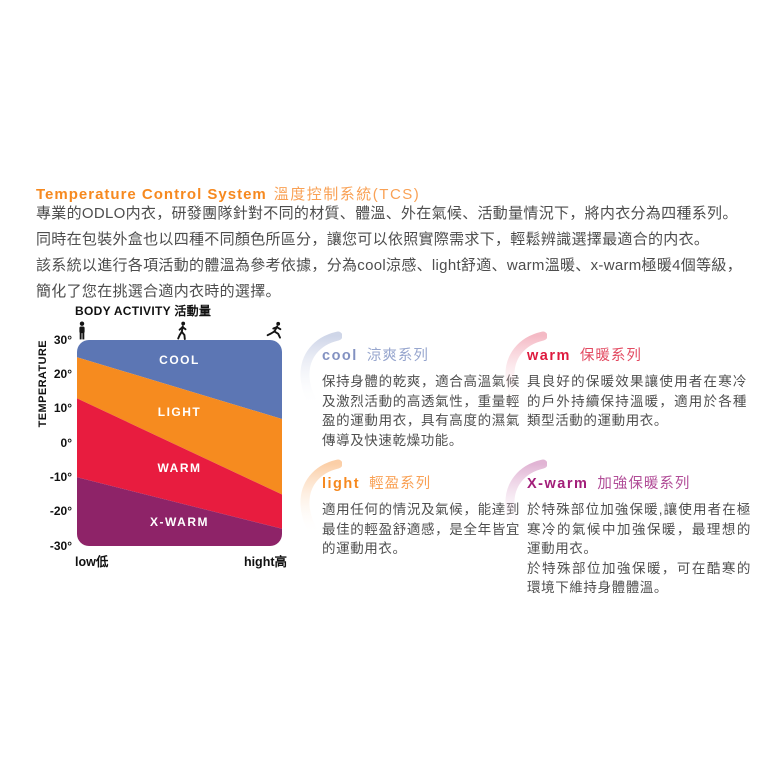 This screenshot has width=770, height=770. I want to click on card-xwarm-title-en: X-warm, so click(558, 484).